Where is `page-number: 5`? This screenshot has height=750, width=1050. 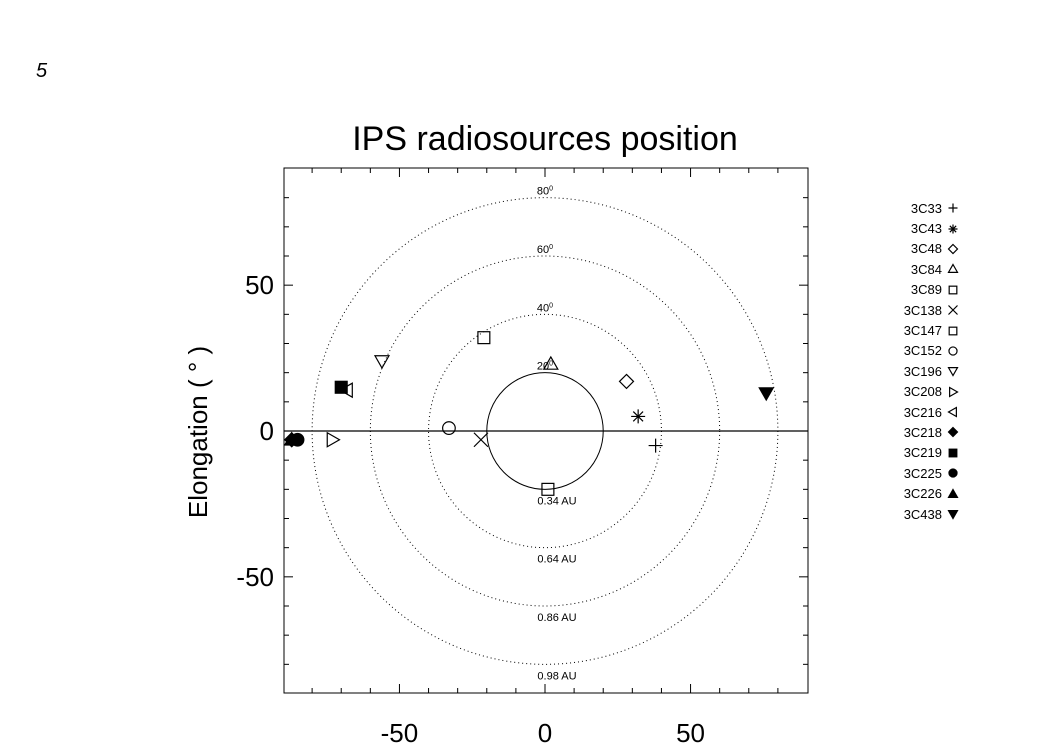 page-number: 5 is located at coordinates (42, 71).